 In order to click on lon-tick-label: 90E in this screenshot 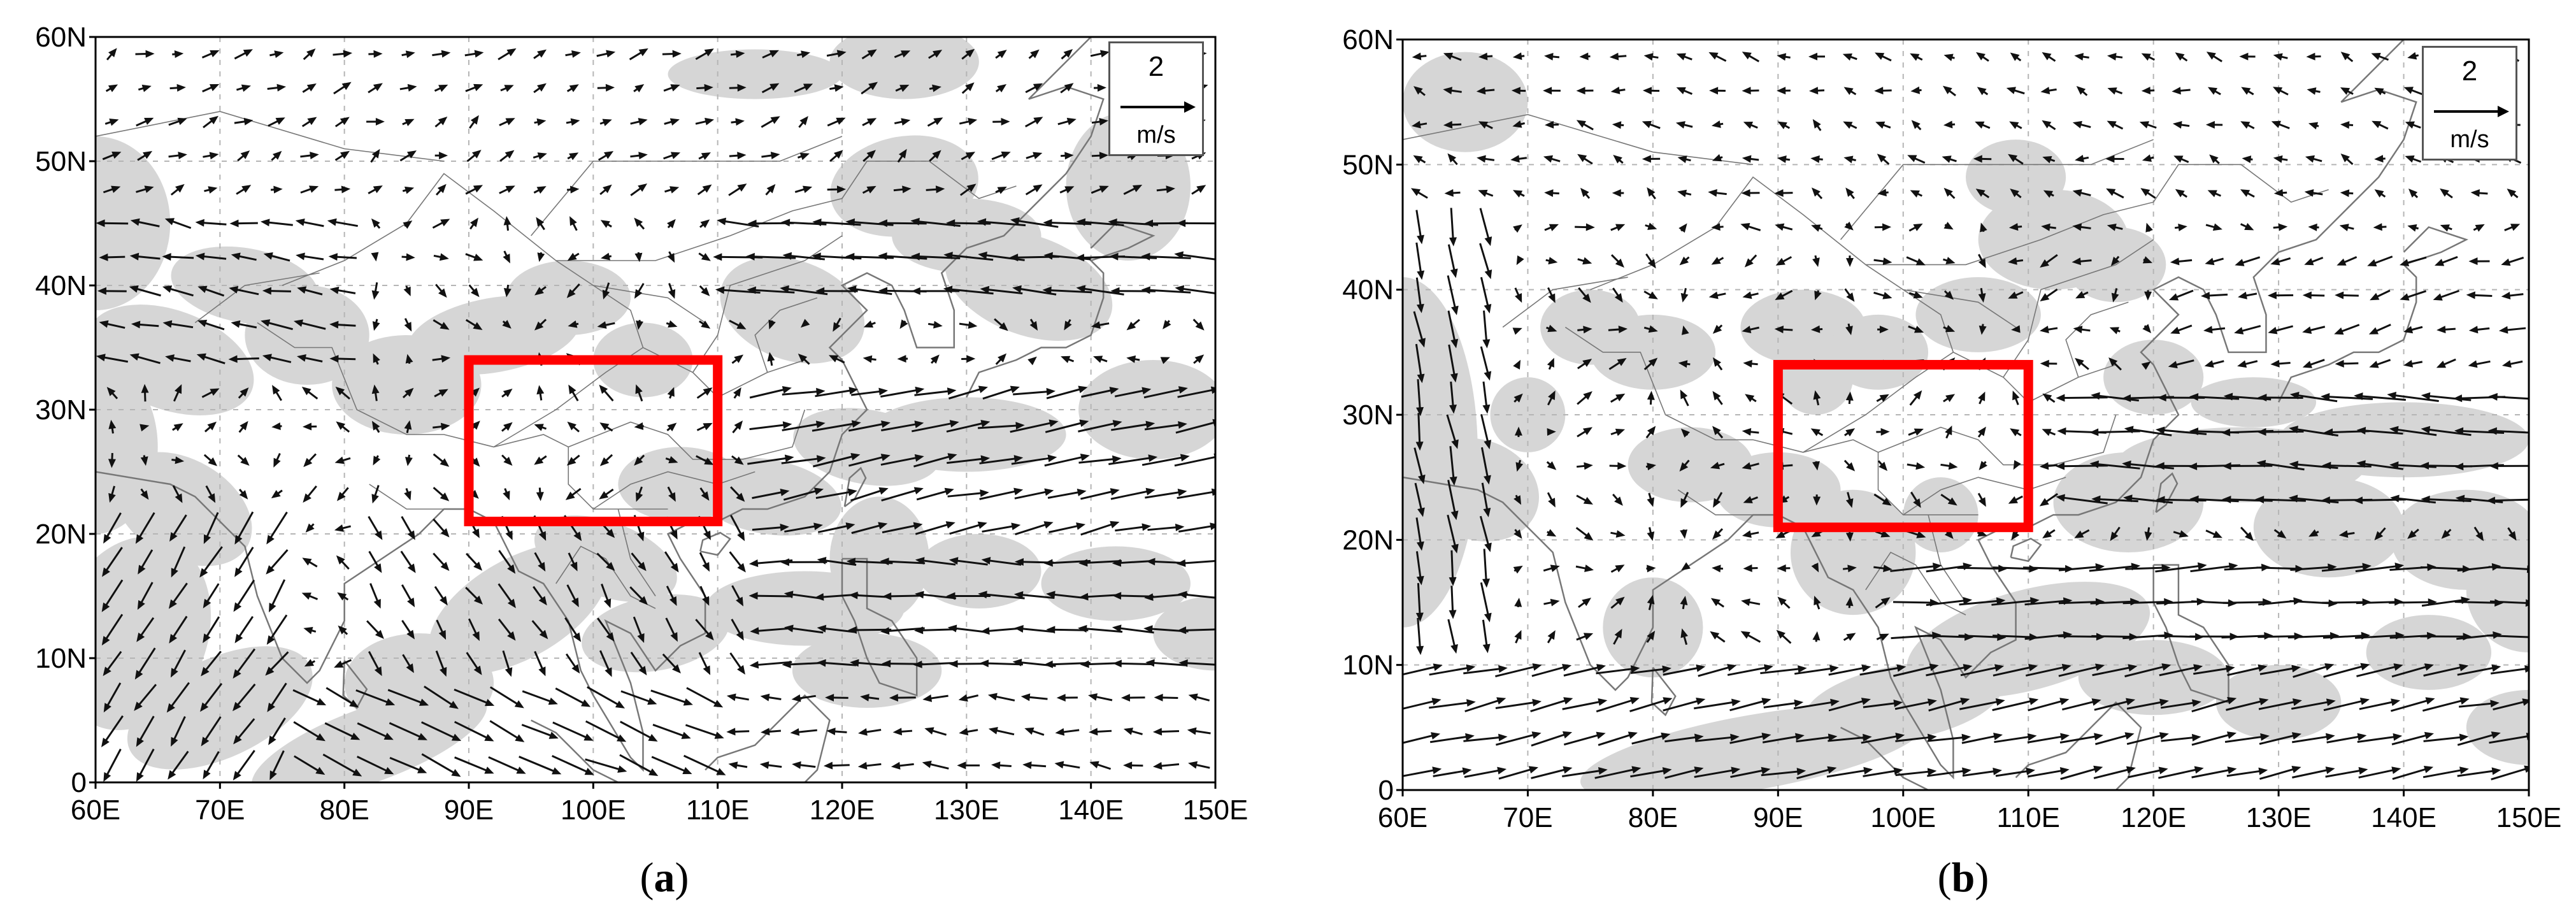, I will do `click(1778, 817)`.